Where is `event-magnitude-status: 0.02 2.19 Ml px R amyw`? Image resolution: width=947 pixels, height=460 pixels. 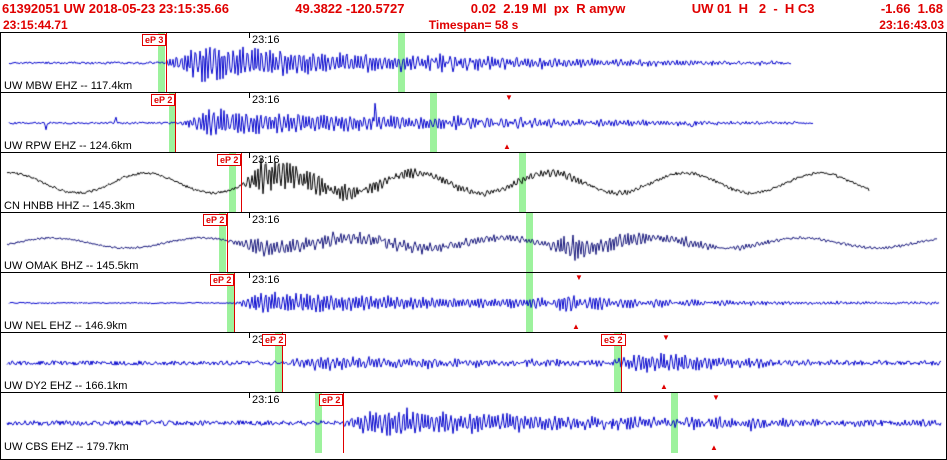 event-magnitude-status: 0.02 2.19 Ml px R amyw is located at coordinates (548, 8).